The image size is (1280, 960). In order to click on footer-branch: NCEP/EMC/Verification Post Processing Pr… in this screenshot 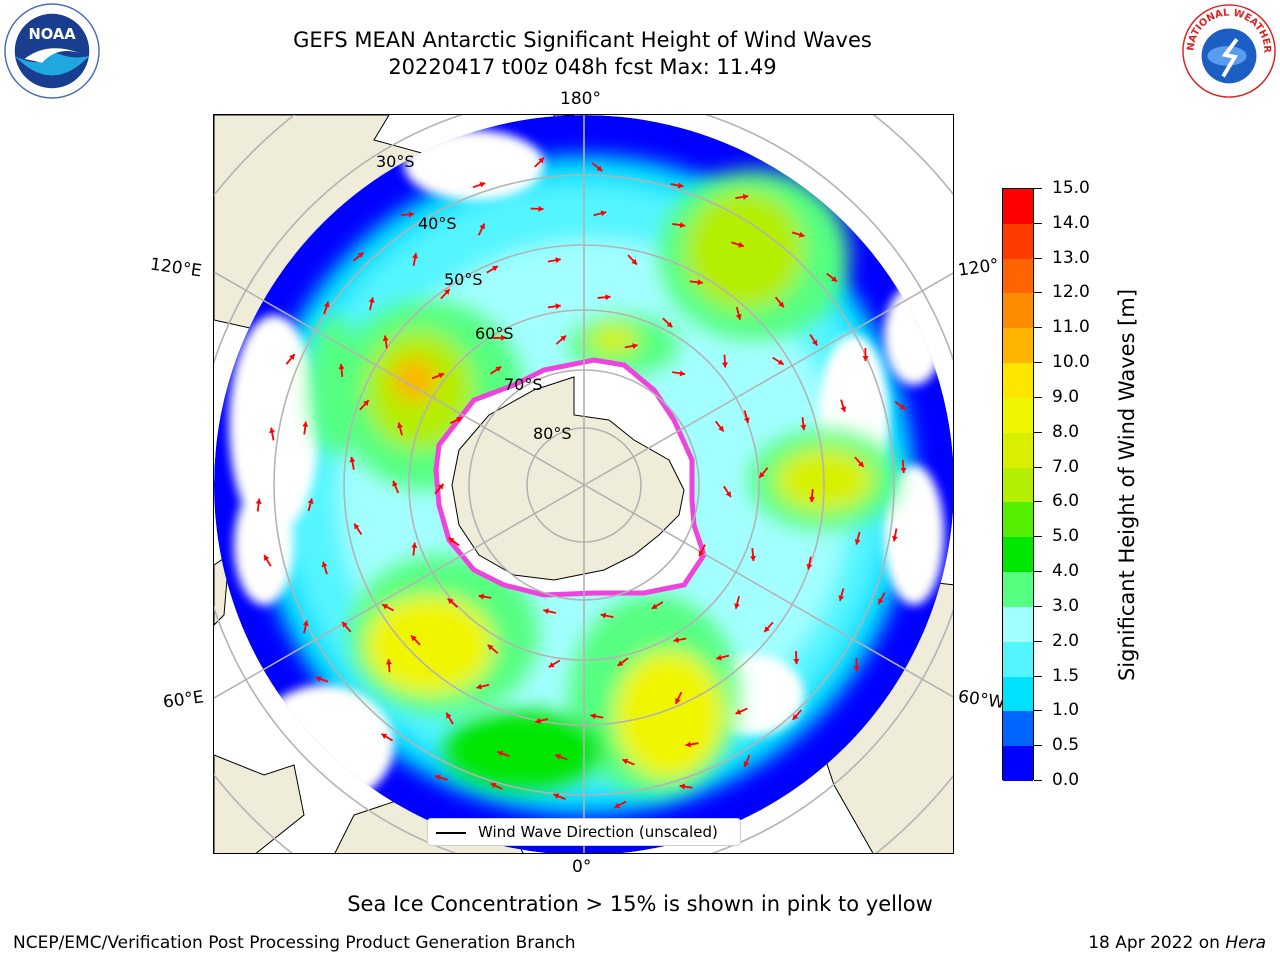, I will do `click(294, 943)`.